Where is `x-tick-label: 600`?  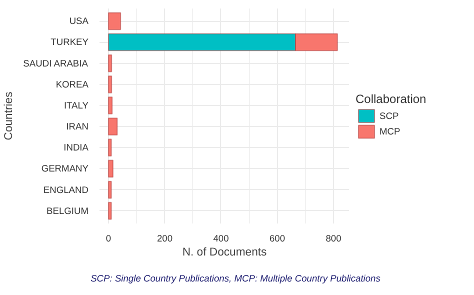 x-tick-label: 600 is located at coordinates (277, 239).